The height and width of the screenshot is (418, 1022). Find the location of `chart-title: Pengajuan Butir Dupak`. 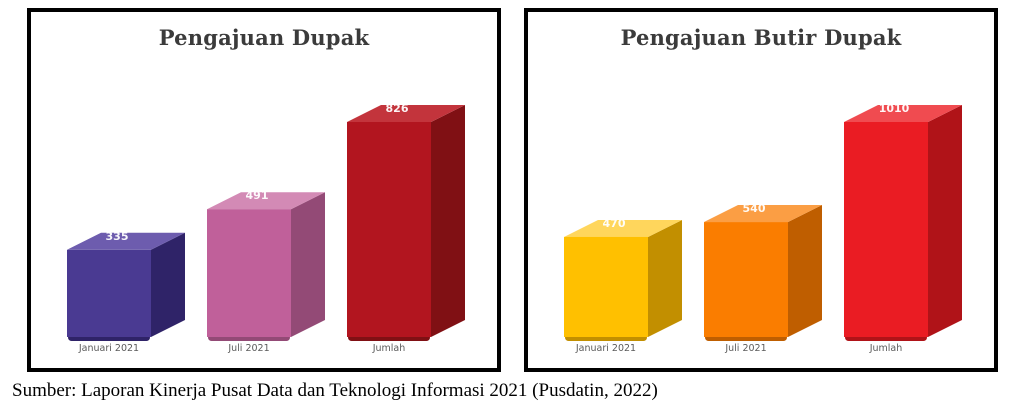

chart-title: Pengajuan Butir Dupak is located at coordinates (761, 37).